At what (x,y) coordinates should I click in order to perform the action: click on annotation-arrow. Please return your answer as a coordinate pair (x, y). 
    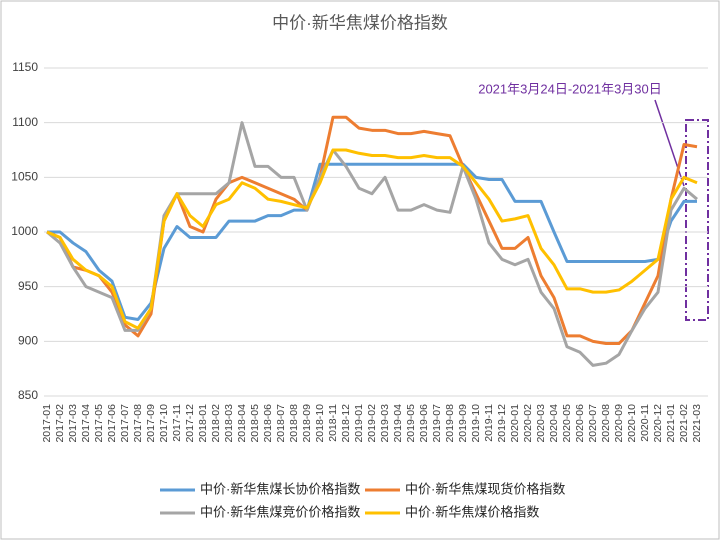
    Looking at the image, I should click on (669, 143).